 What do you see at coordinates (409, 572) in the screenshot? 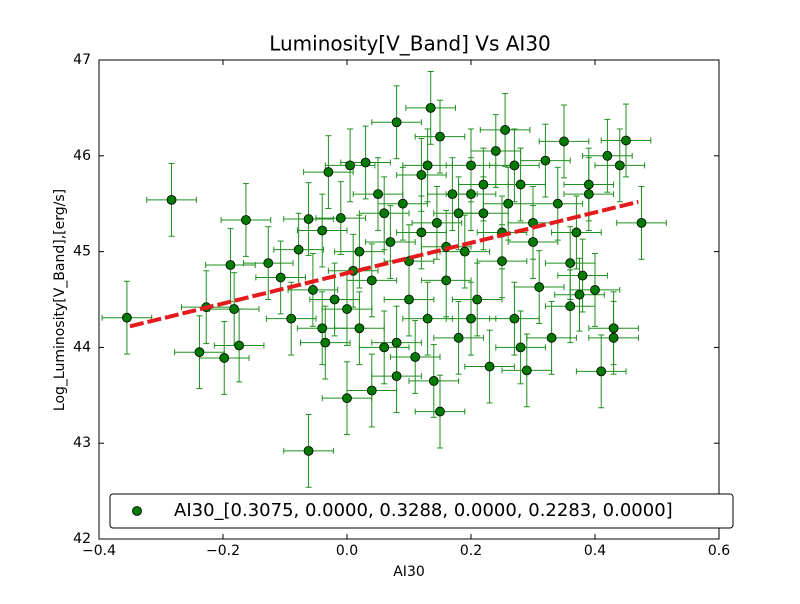
I see `x-axis-label: AI30` at bounding box center [409, 572].